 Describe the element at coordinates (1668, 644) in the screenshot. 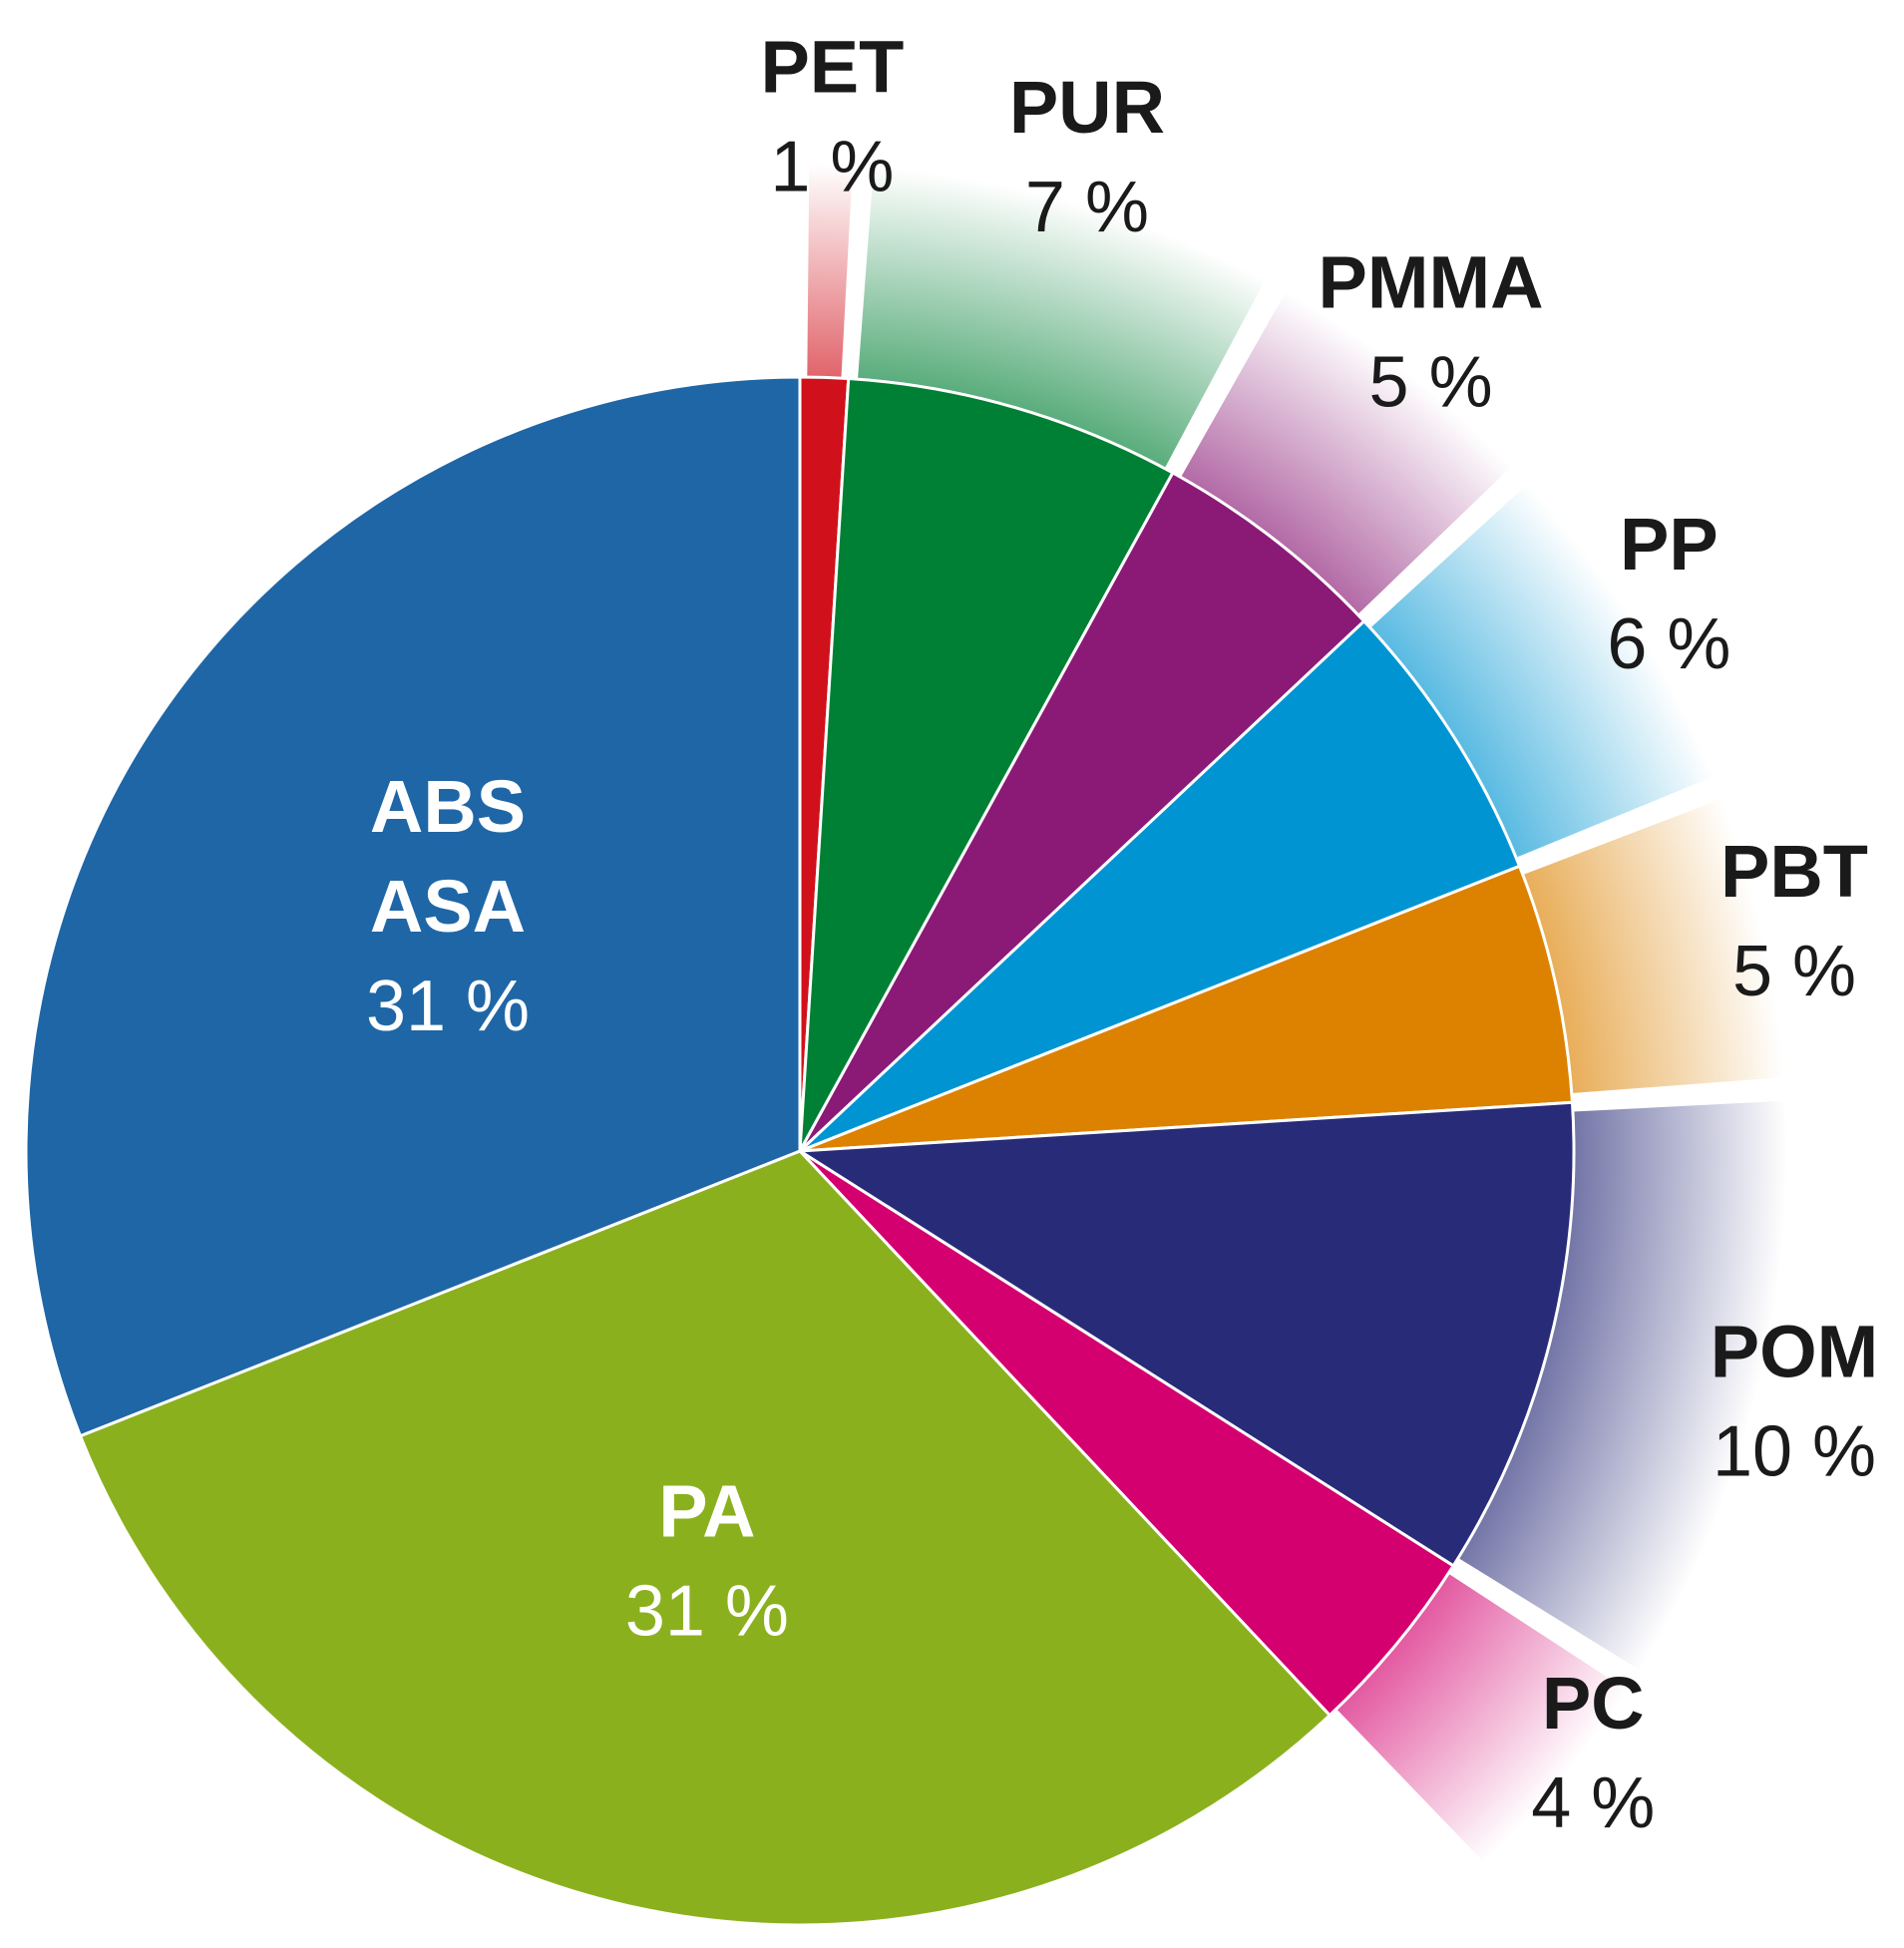

I see `value-label: 6 %` at that location.